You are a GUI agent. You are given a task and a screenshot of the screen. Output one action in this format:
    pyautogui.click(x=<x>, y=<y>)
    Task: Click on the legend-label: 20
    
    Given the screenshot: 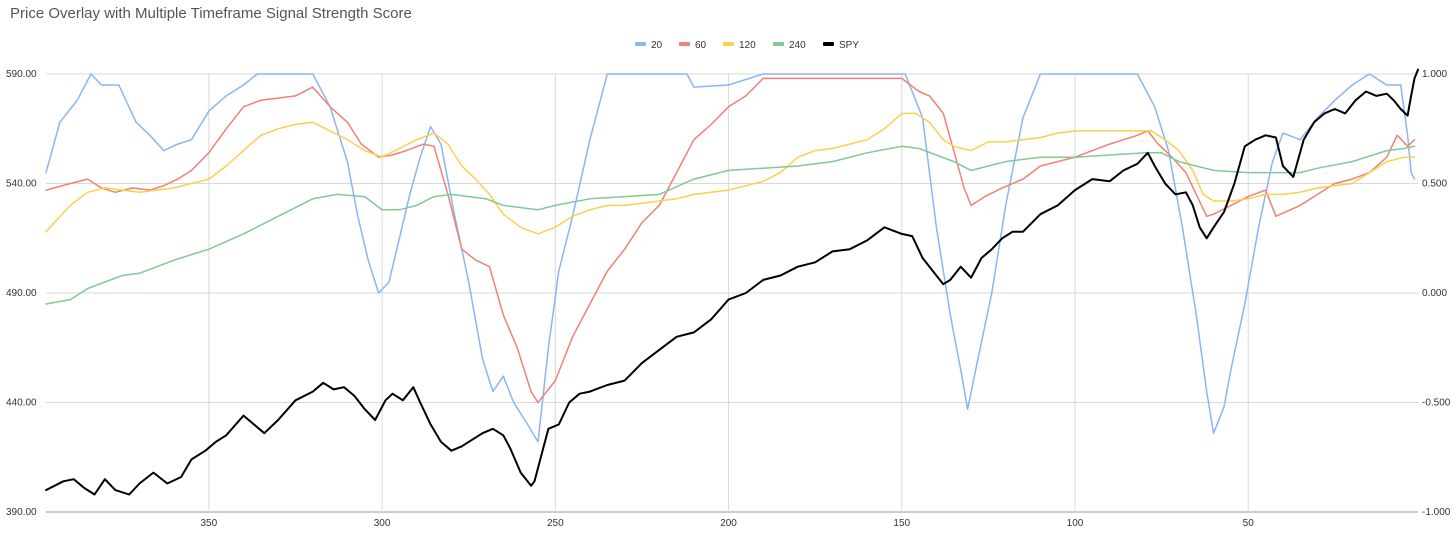 What is the action you would take?
    pyautogui.click(x=657, y=45)
    